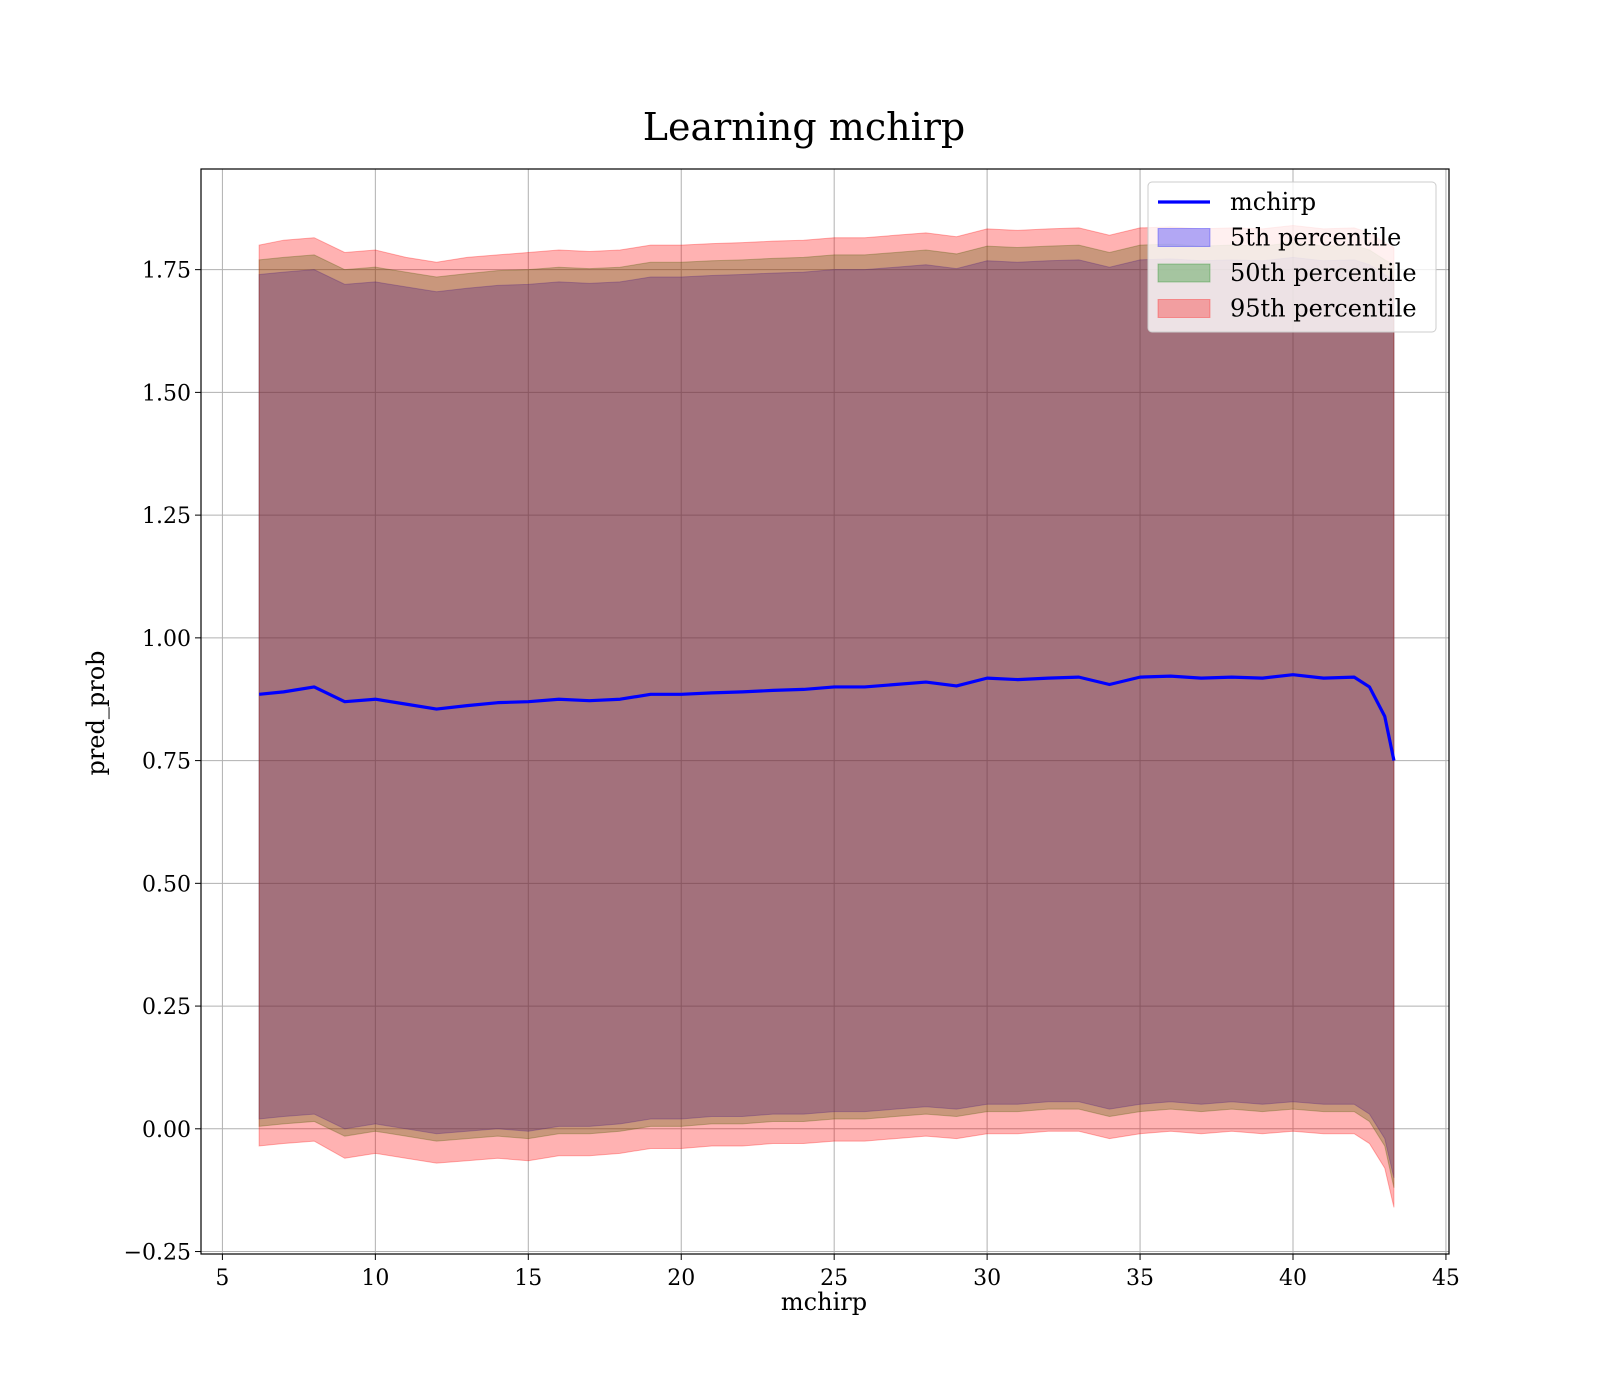 This screenshot has width=1600, height=1400. What do you see at coordinates (1184, 308) in the screenshot?
I see `legend-swatch-95th-percentile` at bounding box center [1184, 308].